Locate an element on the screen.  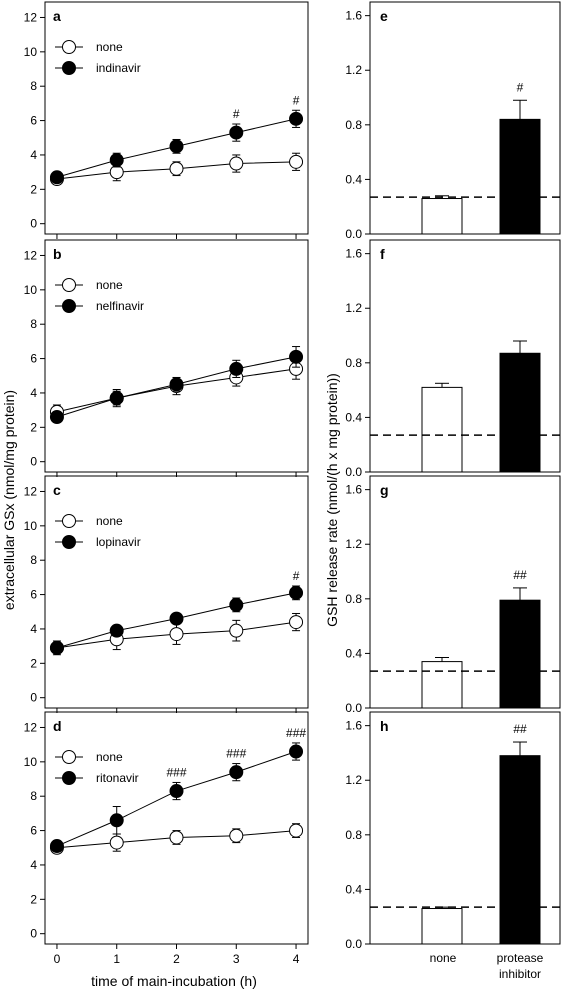
x-category-inhibitor: inhibitor is located at coordinates (520, 974).